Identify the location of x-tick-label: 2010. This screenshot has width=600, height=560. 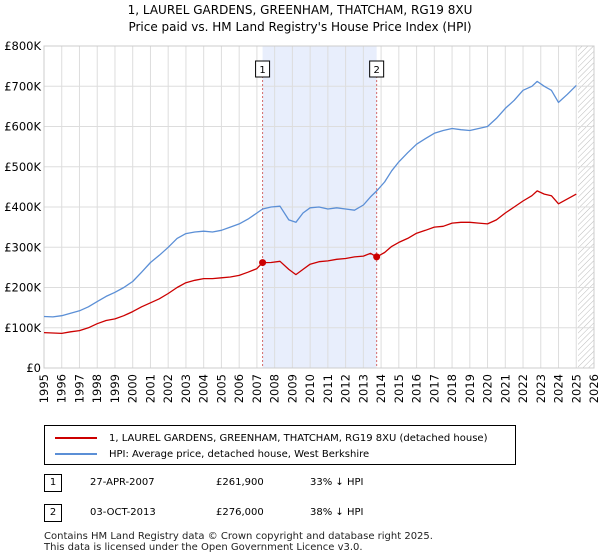
(310, 388).